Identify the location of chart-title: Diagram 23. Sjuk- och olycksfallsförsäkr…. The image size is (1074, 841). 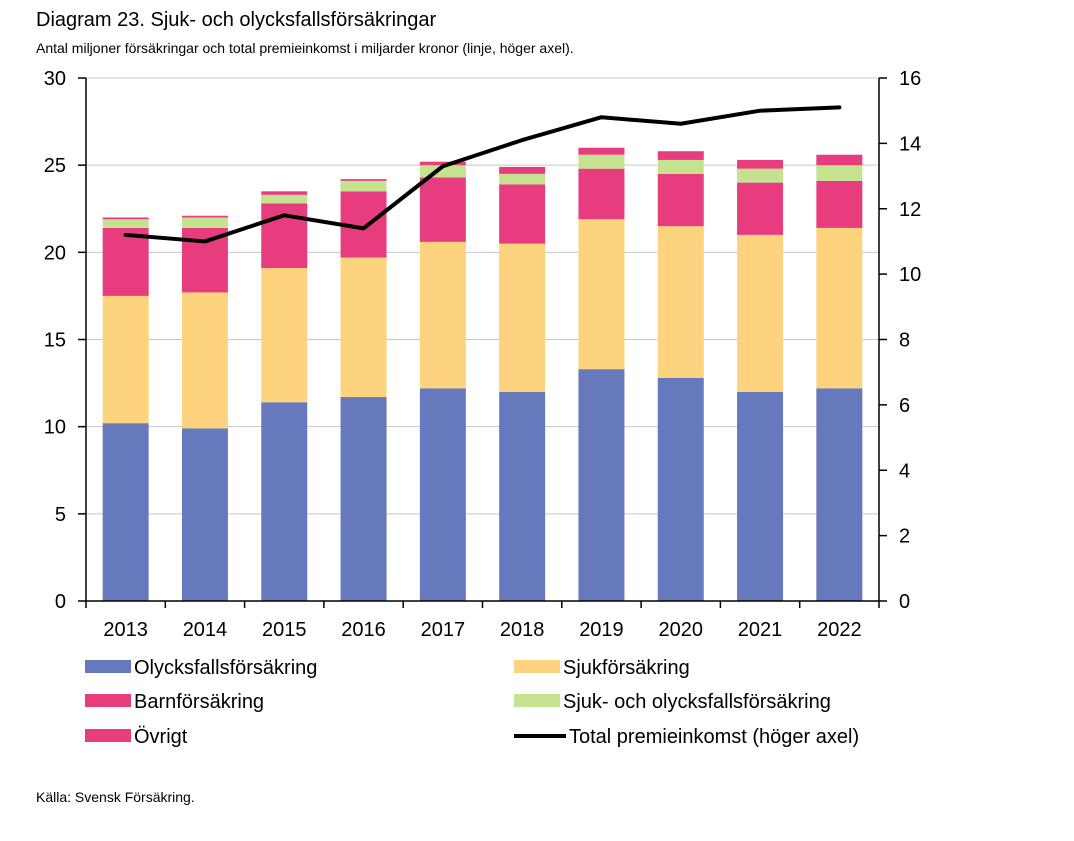
(236, 20).